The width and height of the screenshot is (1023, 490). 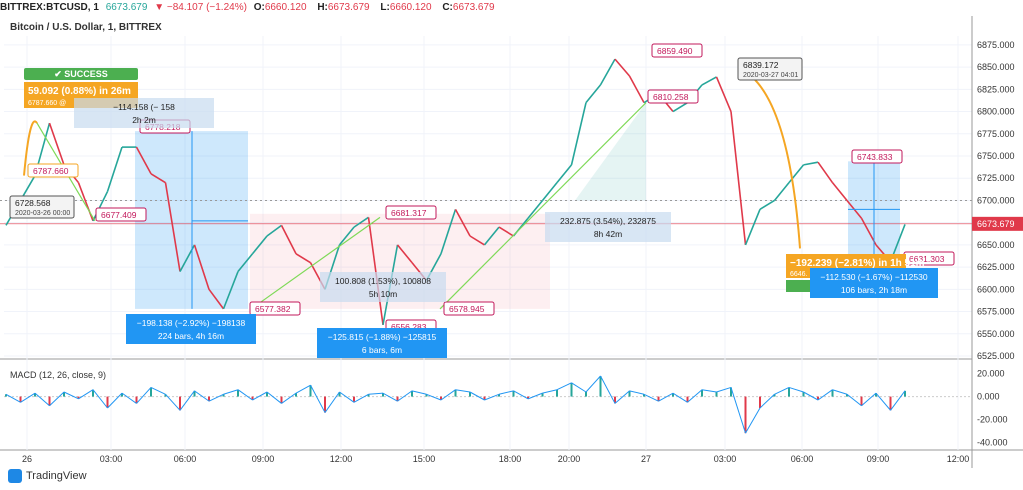 I want to click on range-info-line1: −125.815 (−1.88%) −125815, so click(x=382, y=337).